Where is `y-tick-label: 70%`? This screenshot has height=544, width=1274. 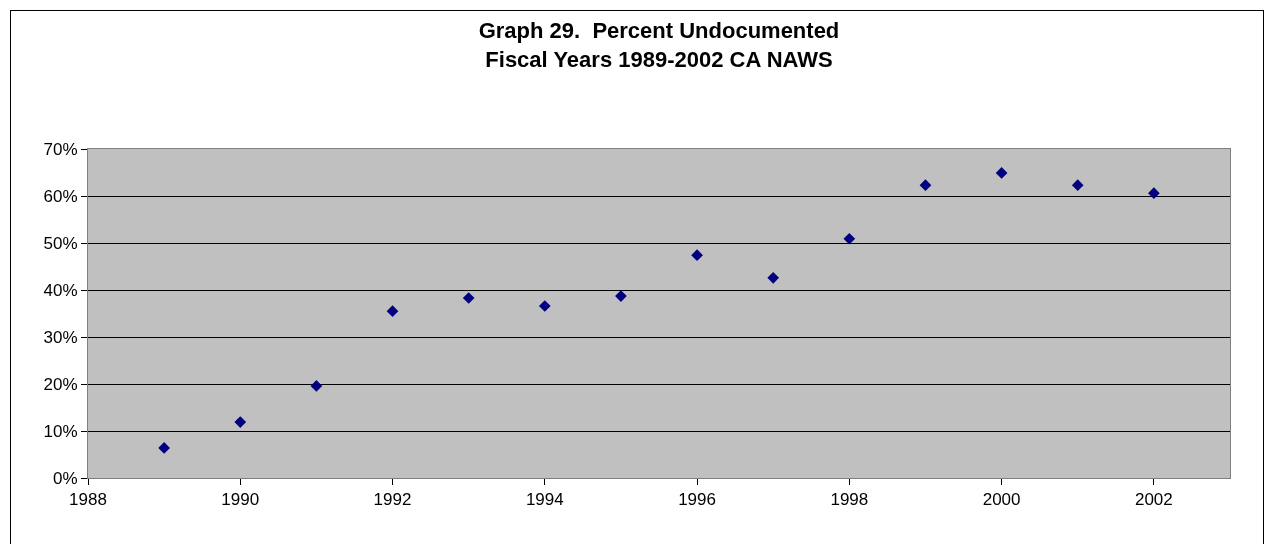
y-tick-label: 70% is located at coordinates (60, 149).